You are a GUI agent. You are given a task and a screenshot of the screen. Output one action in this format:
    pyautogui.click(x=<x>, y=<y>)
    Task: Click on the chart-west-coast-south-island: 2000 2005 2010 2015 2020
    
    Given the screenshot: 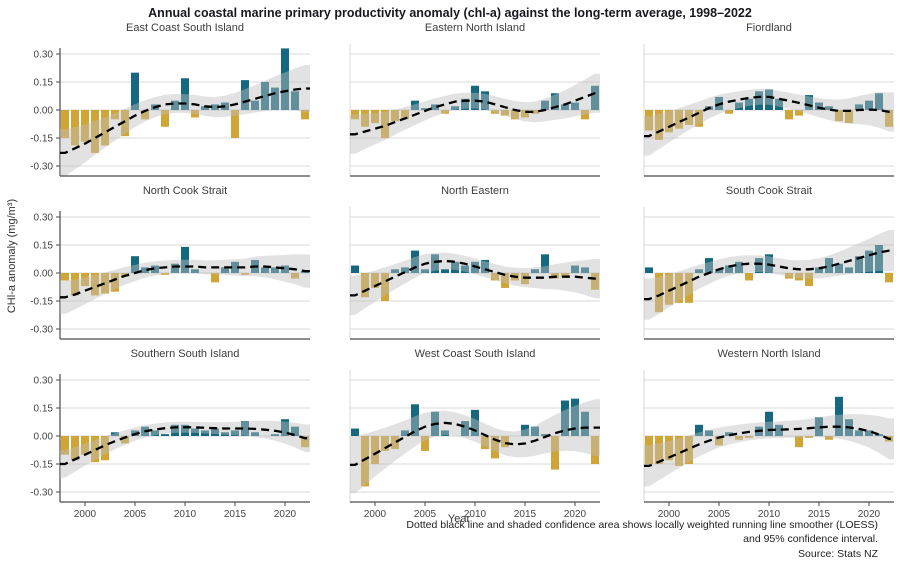 What is the action you would take?
    pyautogui.click(x=474, y=445)
    